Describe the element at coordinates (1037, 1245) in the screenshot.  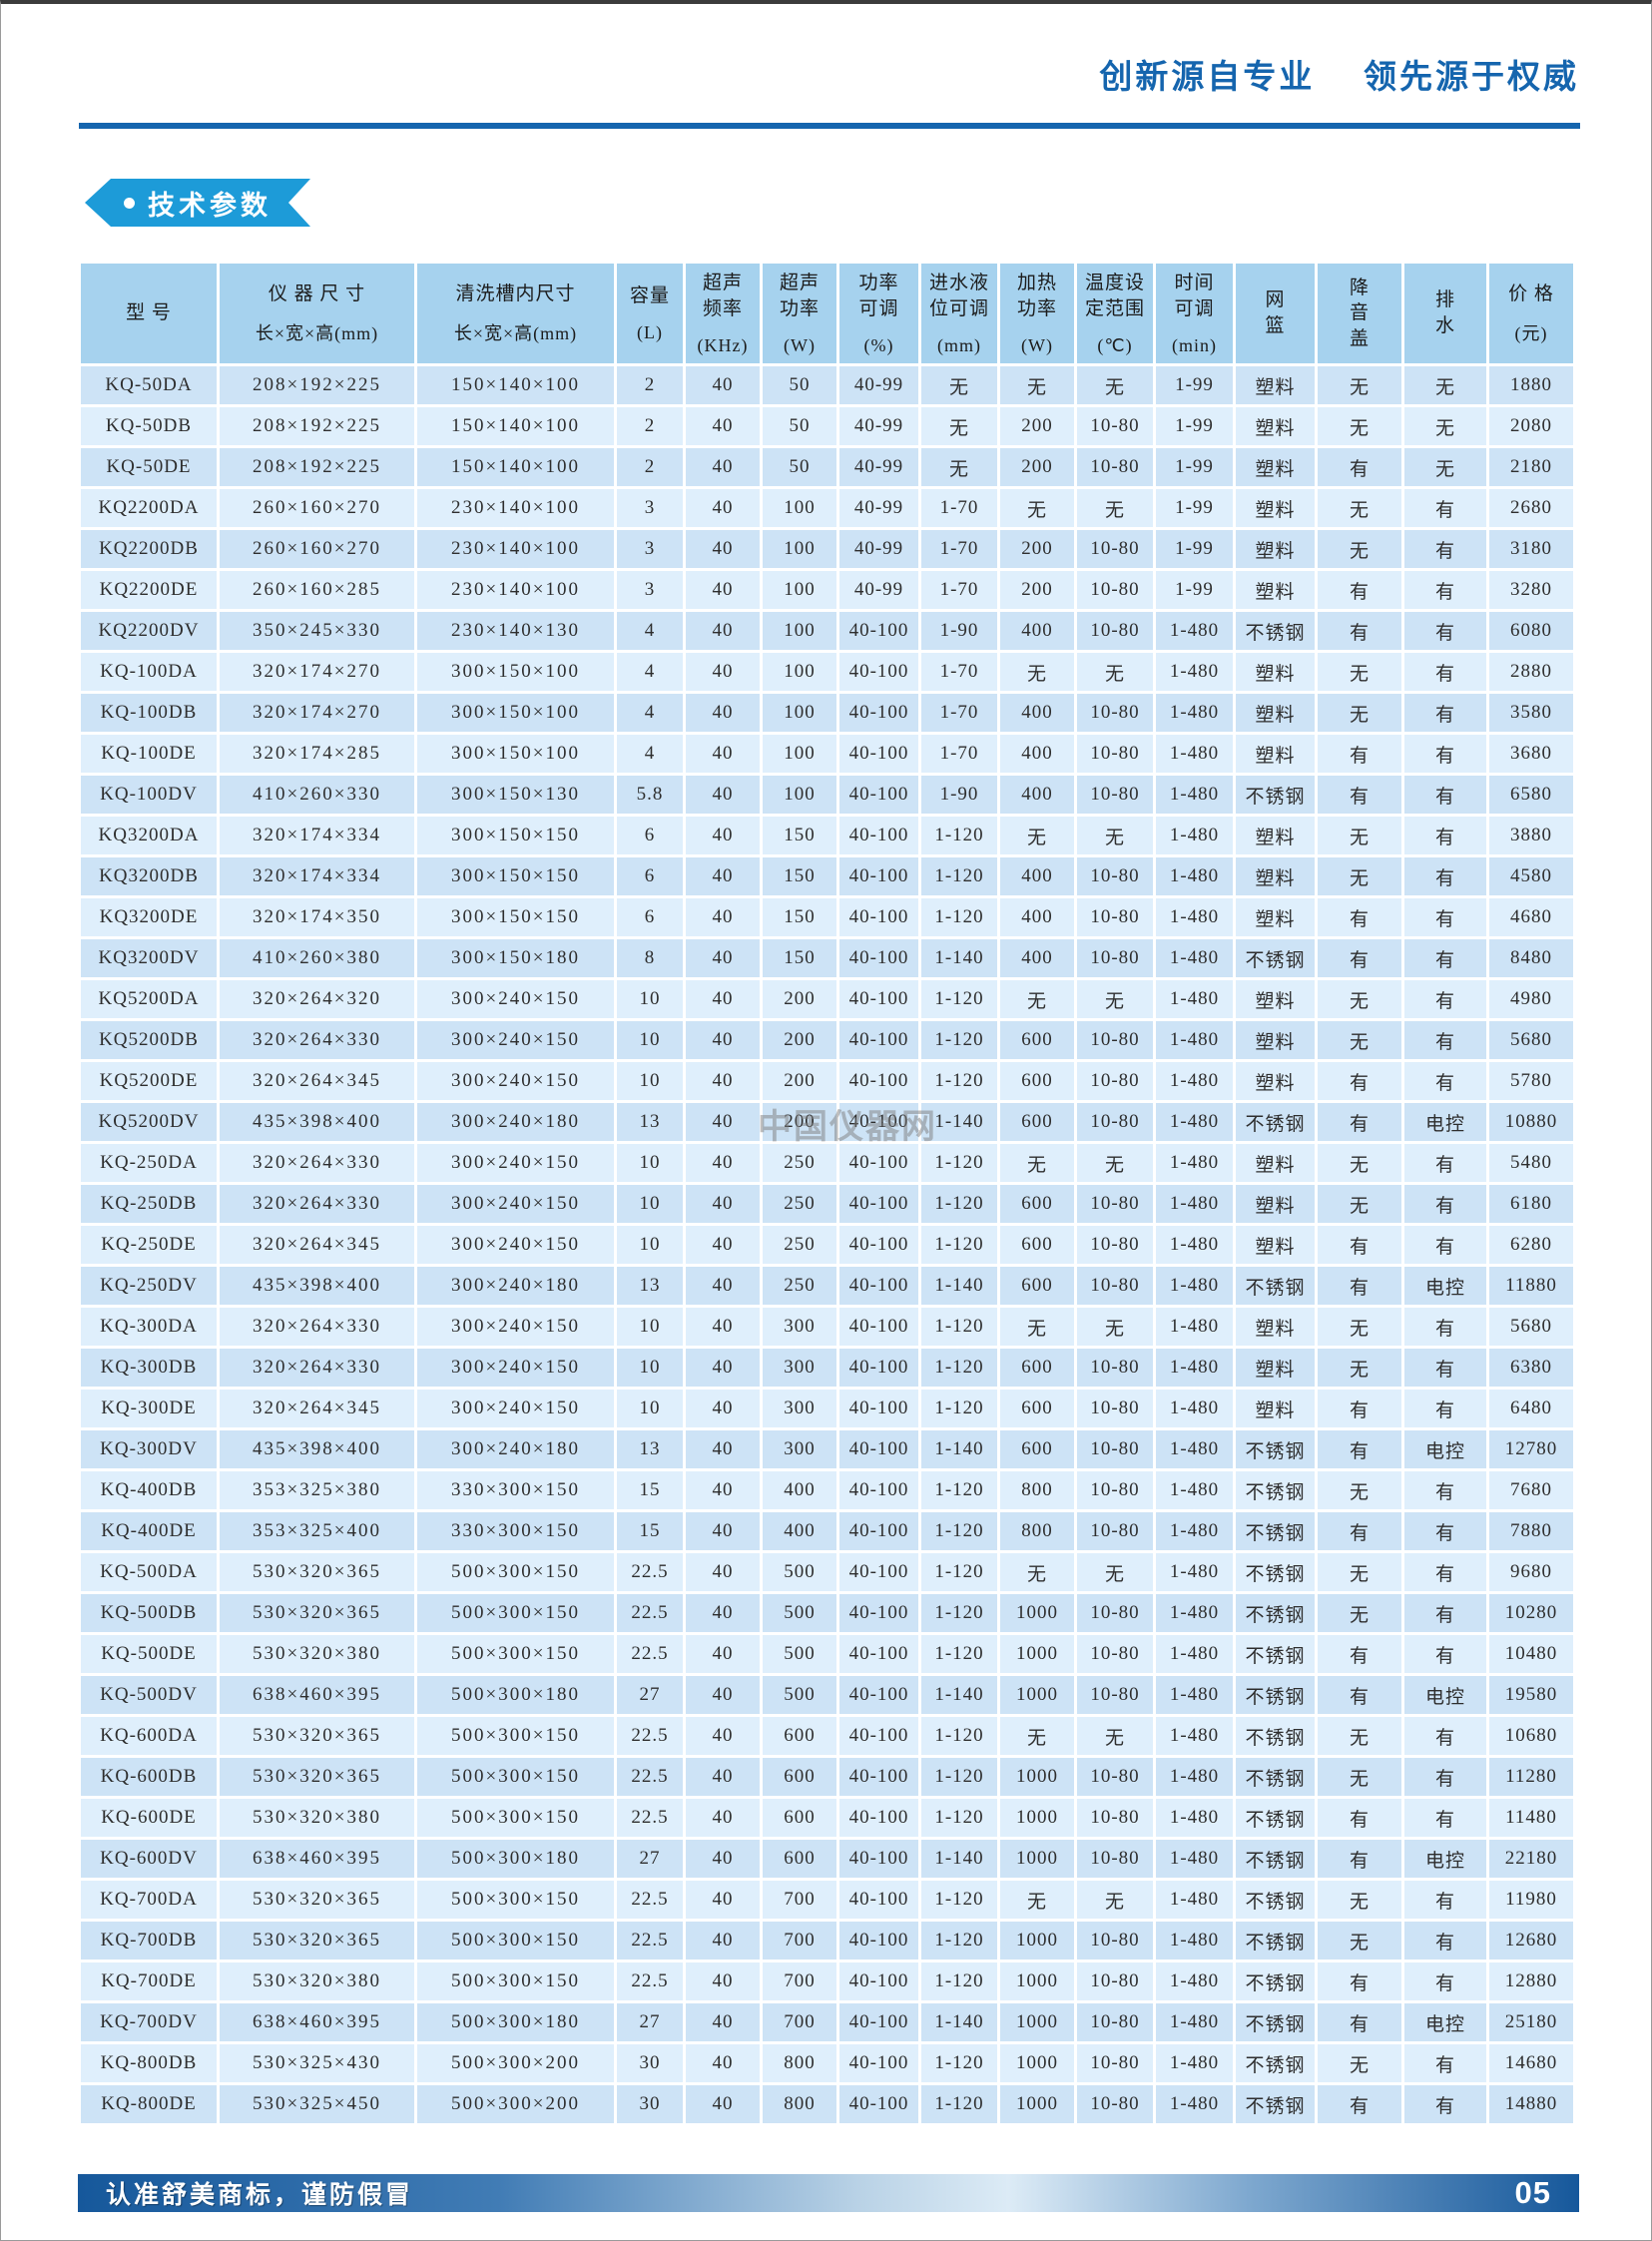
I see `spec-cell: 600` at that location.